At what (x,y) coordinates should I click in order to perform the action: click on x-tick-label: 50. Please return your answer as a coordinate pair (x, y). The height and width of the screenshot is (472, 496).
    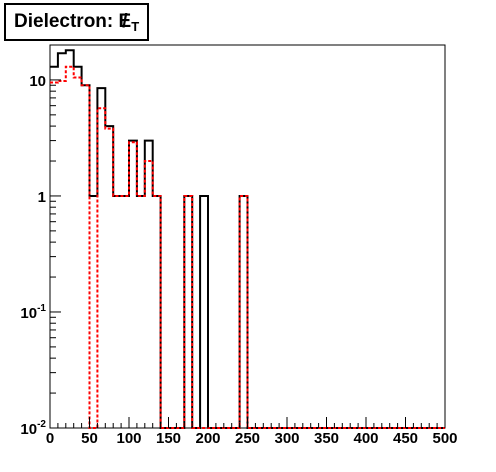
    Looking at the image, I should click on (89, 438).